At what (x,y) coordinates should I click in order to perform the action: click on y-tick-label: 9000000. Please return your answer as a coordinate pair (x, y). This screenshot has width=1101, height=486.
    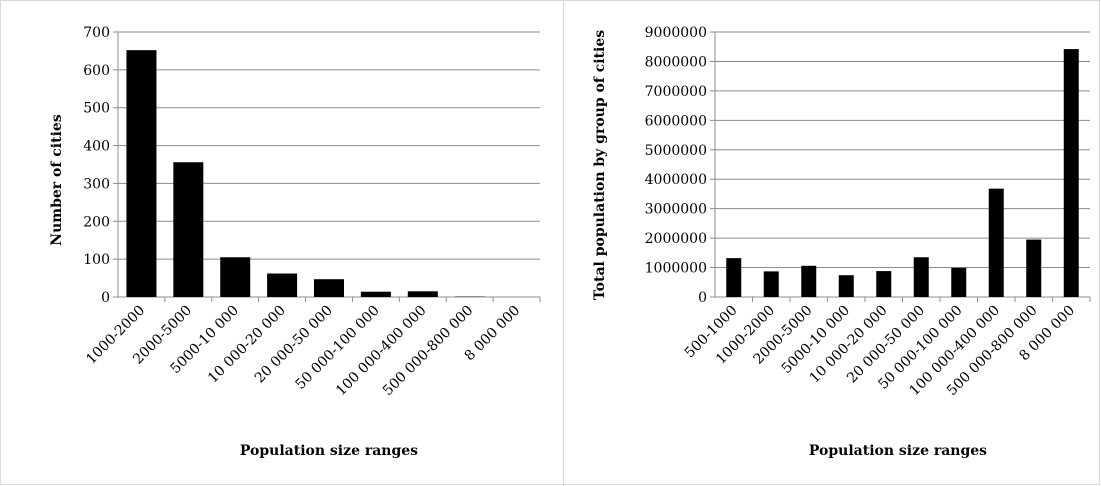
    Looking at the image, I should click on (676, 33).